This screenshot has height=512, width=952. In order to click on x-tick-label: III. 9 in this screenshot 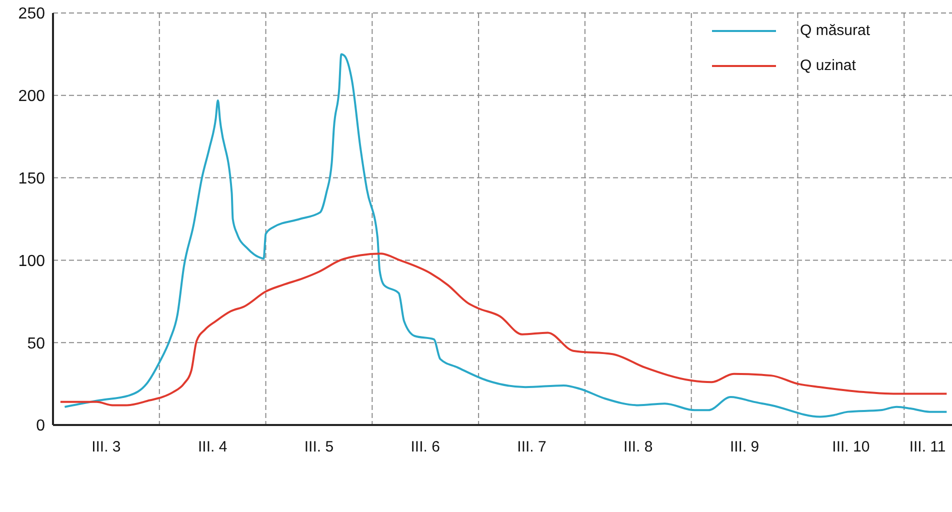, I will do `click(745, 447)`.